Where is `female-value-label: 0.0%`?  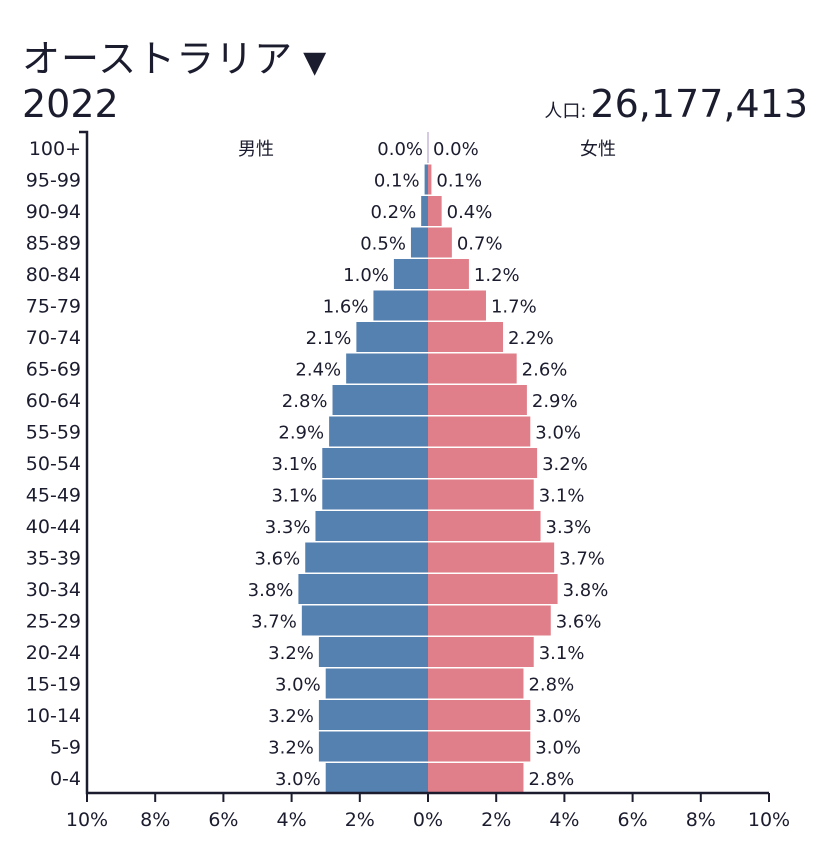 female-value-label: 0.0% is located at coordinates (456, 149).